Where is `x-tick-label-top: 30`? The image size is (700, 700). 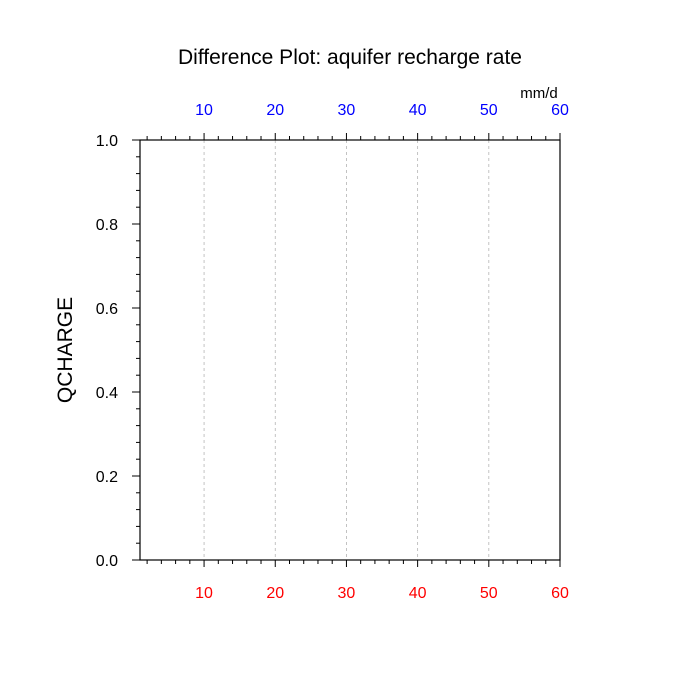 x-tick-label-top: 30 is located at coordinates (347, 110).